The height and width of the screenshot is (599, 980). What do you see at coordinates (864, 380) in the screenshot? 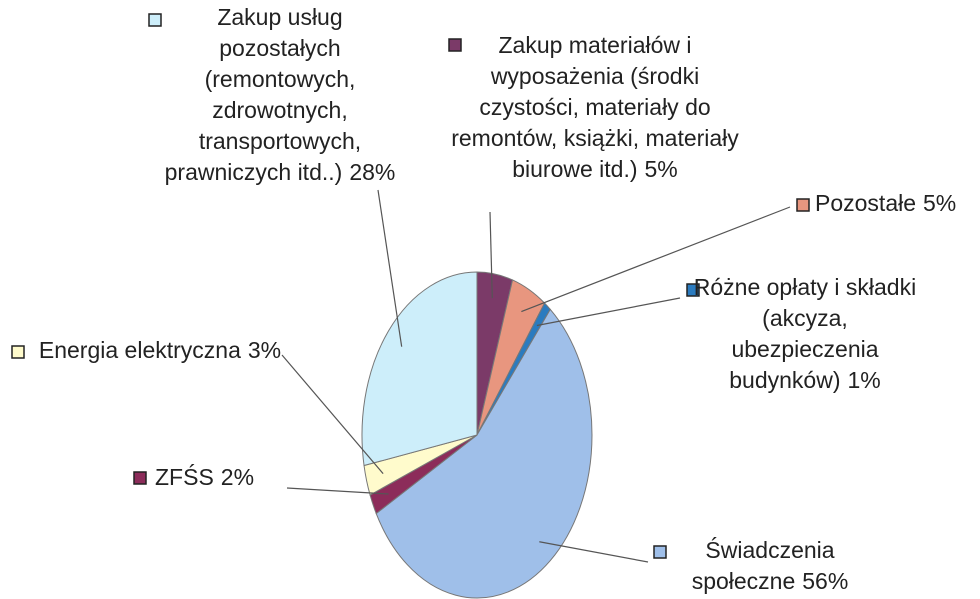
I see `value-label: 1%` at bounding box center [864, 380].